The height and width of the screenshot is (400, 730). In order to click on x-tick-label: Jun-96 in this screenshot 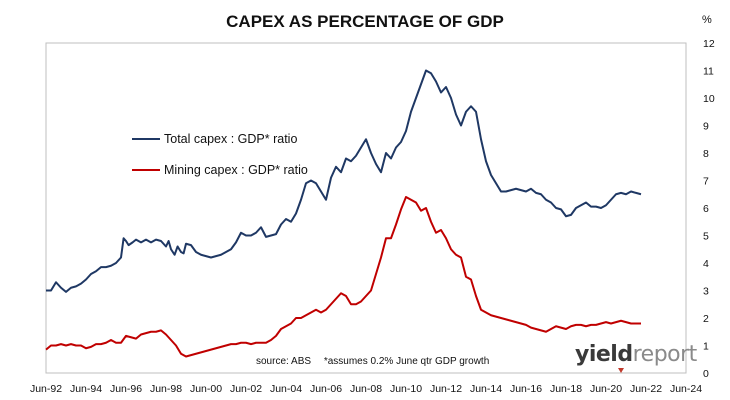, I will do `click(126, 389)`.